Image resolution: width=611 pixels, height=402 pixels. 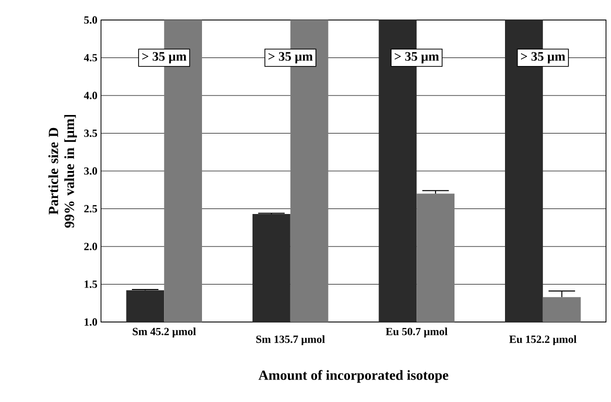 I want to click on x-axis-title: Amount of incorporated isotope, so click(x=353, y=376).